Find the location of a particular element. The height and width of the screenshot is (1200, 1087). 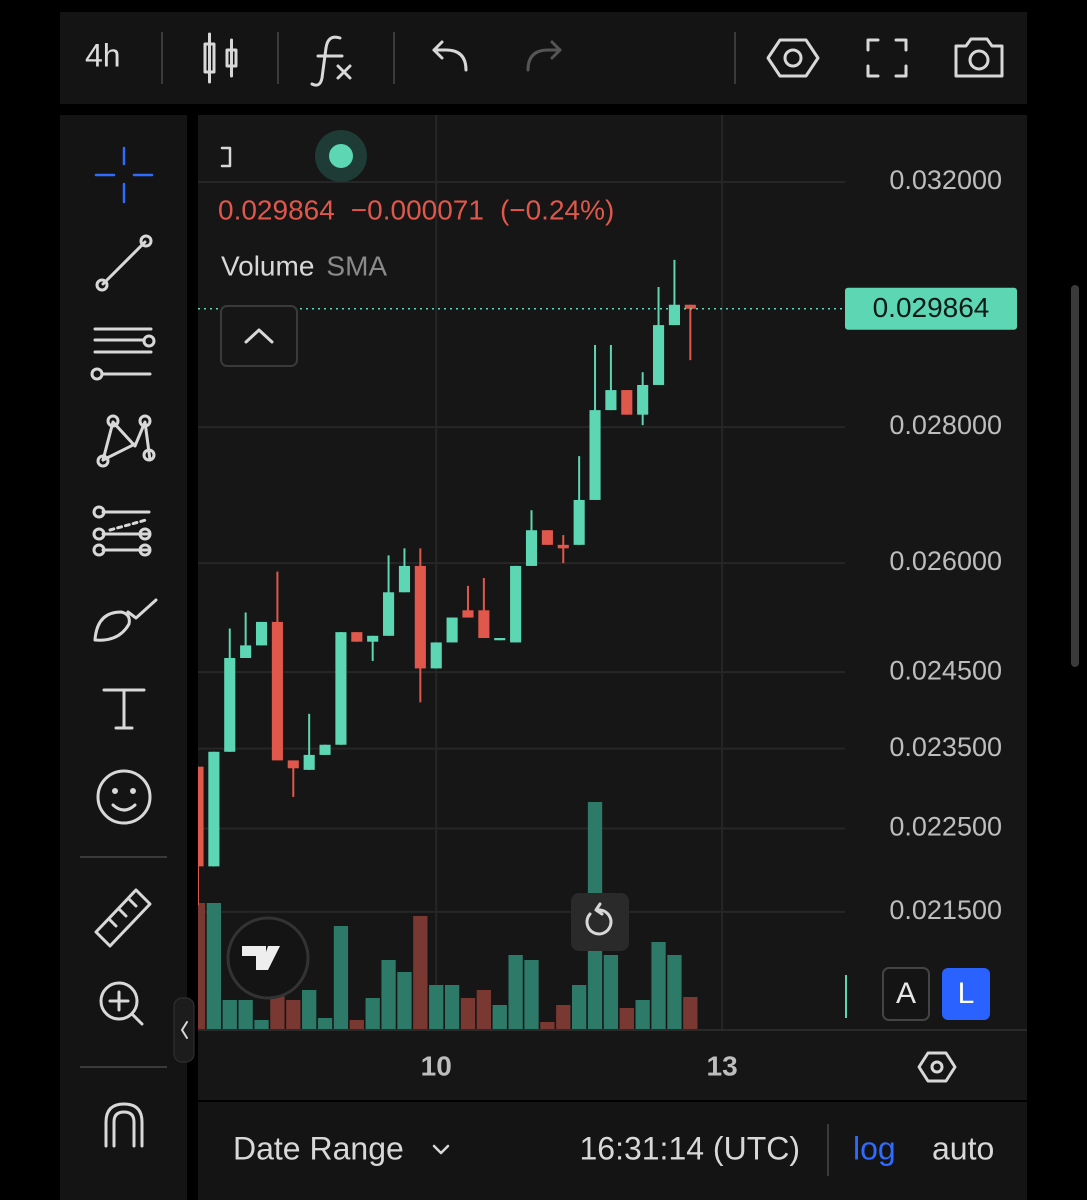

zoom-tool is located at coordinates (121, 1003).